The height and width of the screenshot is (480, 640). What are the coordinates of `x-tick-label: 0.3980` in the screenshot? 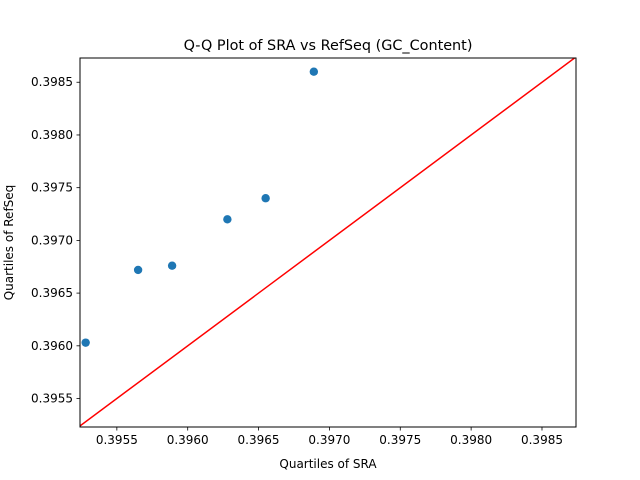 It's located at (471, 440).